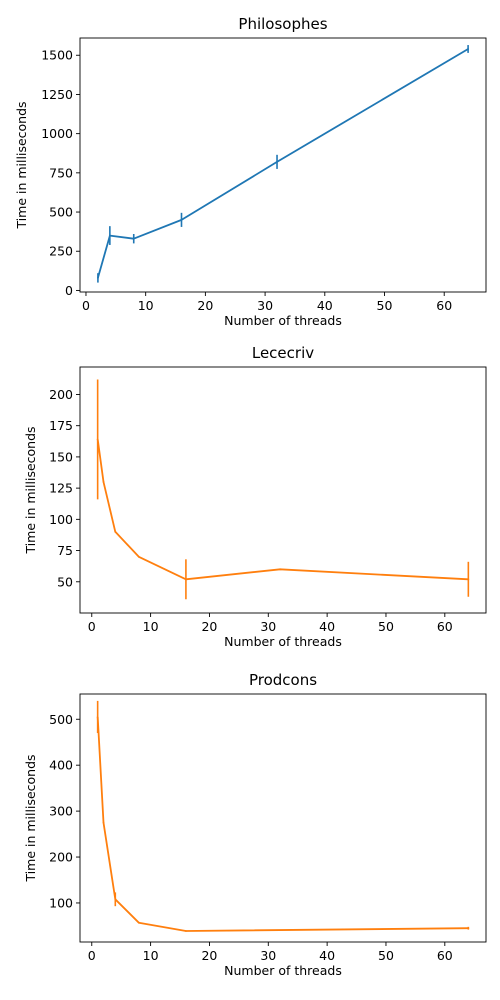 This screenshot has width=500, height=1000. I want to click on y-tick-label: 1250, so click(57, 94).